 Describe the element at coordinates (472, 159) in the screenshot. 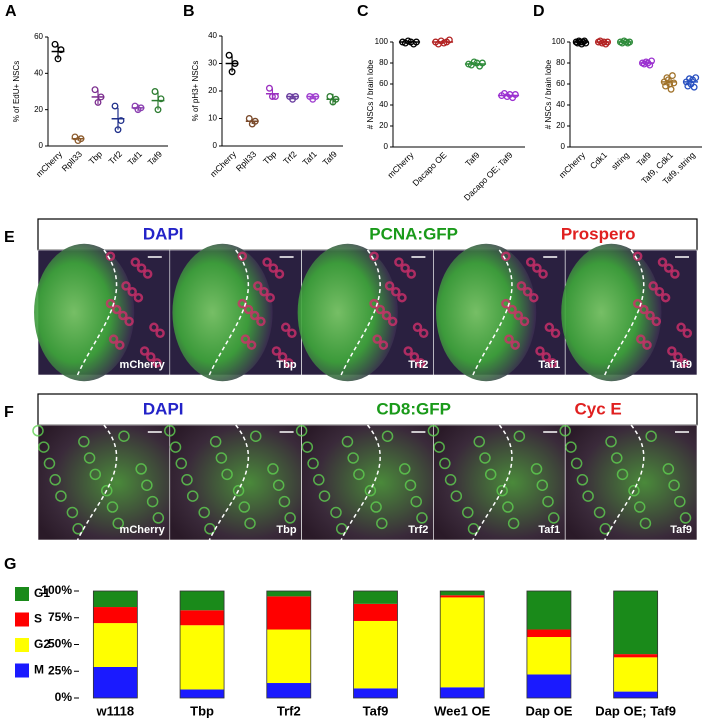

I see `x-tick-label: Taf9` at that location.